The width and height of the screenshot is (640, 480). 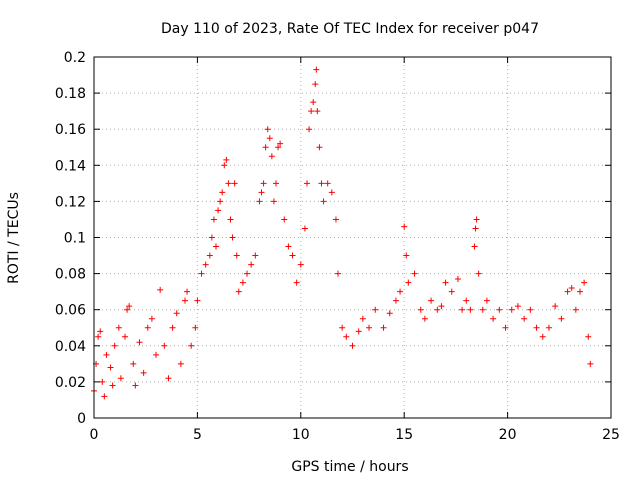 What do you see at coordinates (70, 94) in the screenshot?
I see `y-tick-label: 0.18` at bounding box center [70, 94].